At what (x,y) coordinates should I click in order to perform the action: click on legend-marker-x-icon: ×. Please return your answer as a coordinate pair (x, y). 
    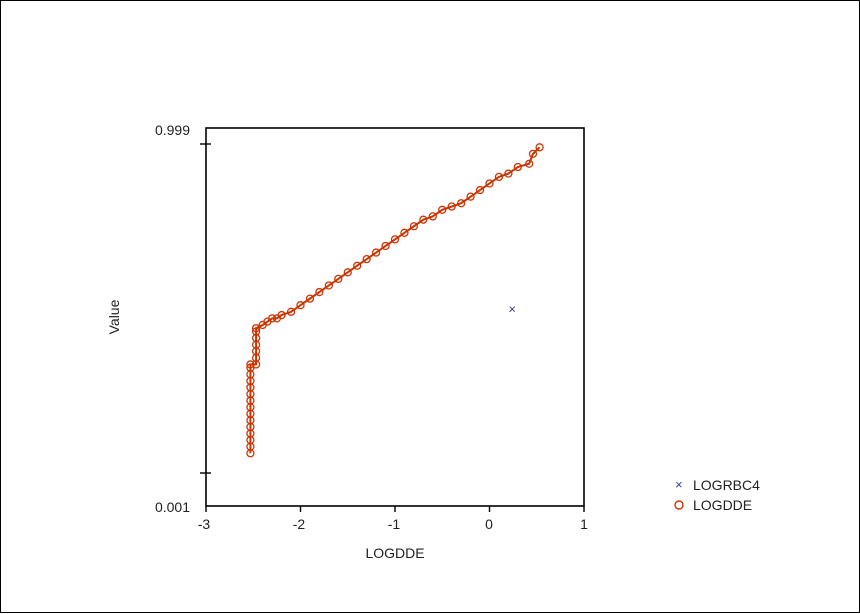
    Looking at the image, I should click on (679, 484).